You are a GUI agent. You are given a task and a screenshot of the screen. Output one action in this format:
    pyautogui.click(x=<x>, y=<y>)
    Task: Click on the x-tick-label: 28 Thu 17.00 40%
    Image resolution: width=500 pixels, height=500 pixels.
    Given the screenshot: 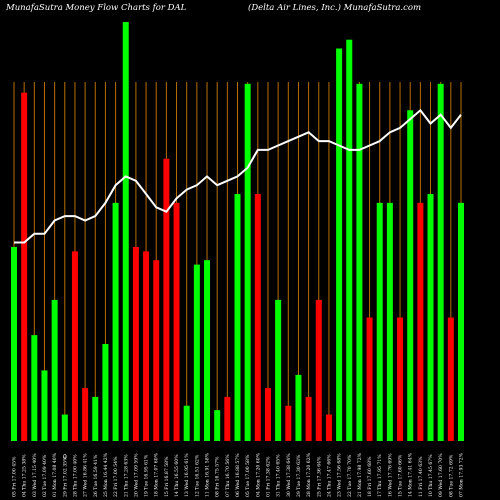 What is the action you would take?
    pyautogui.click(x=75, y=475)
    